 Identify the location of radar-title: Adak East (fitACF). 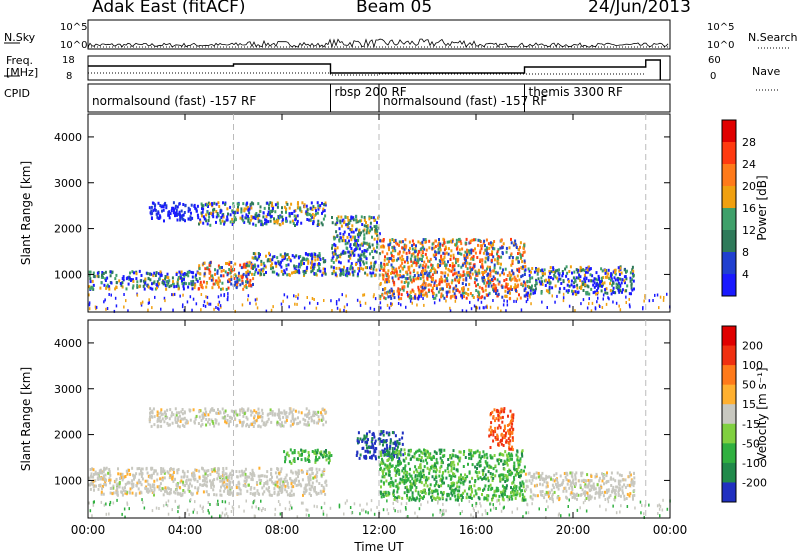
(169, 8).